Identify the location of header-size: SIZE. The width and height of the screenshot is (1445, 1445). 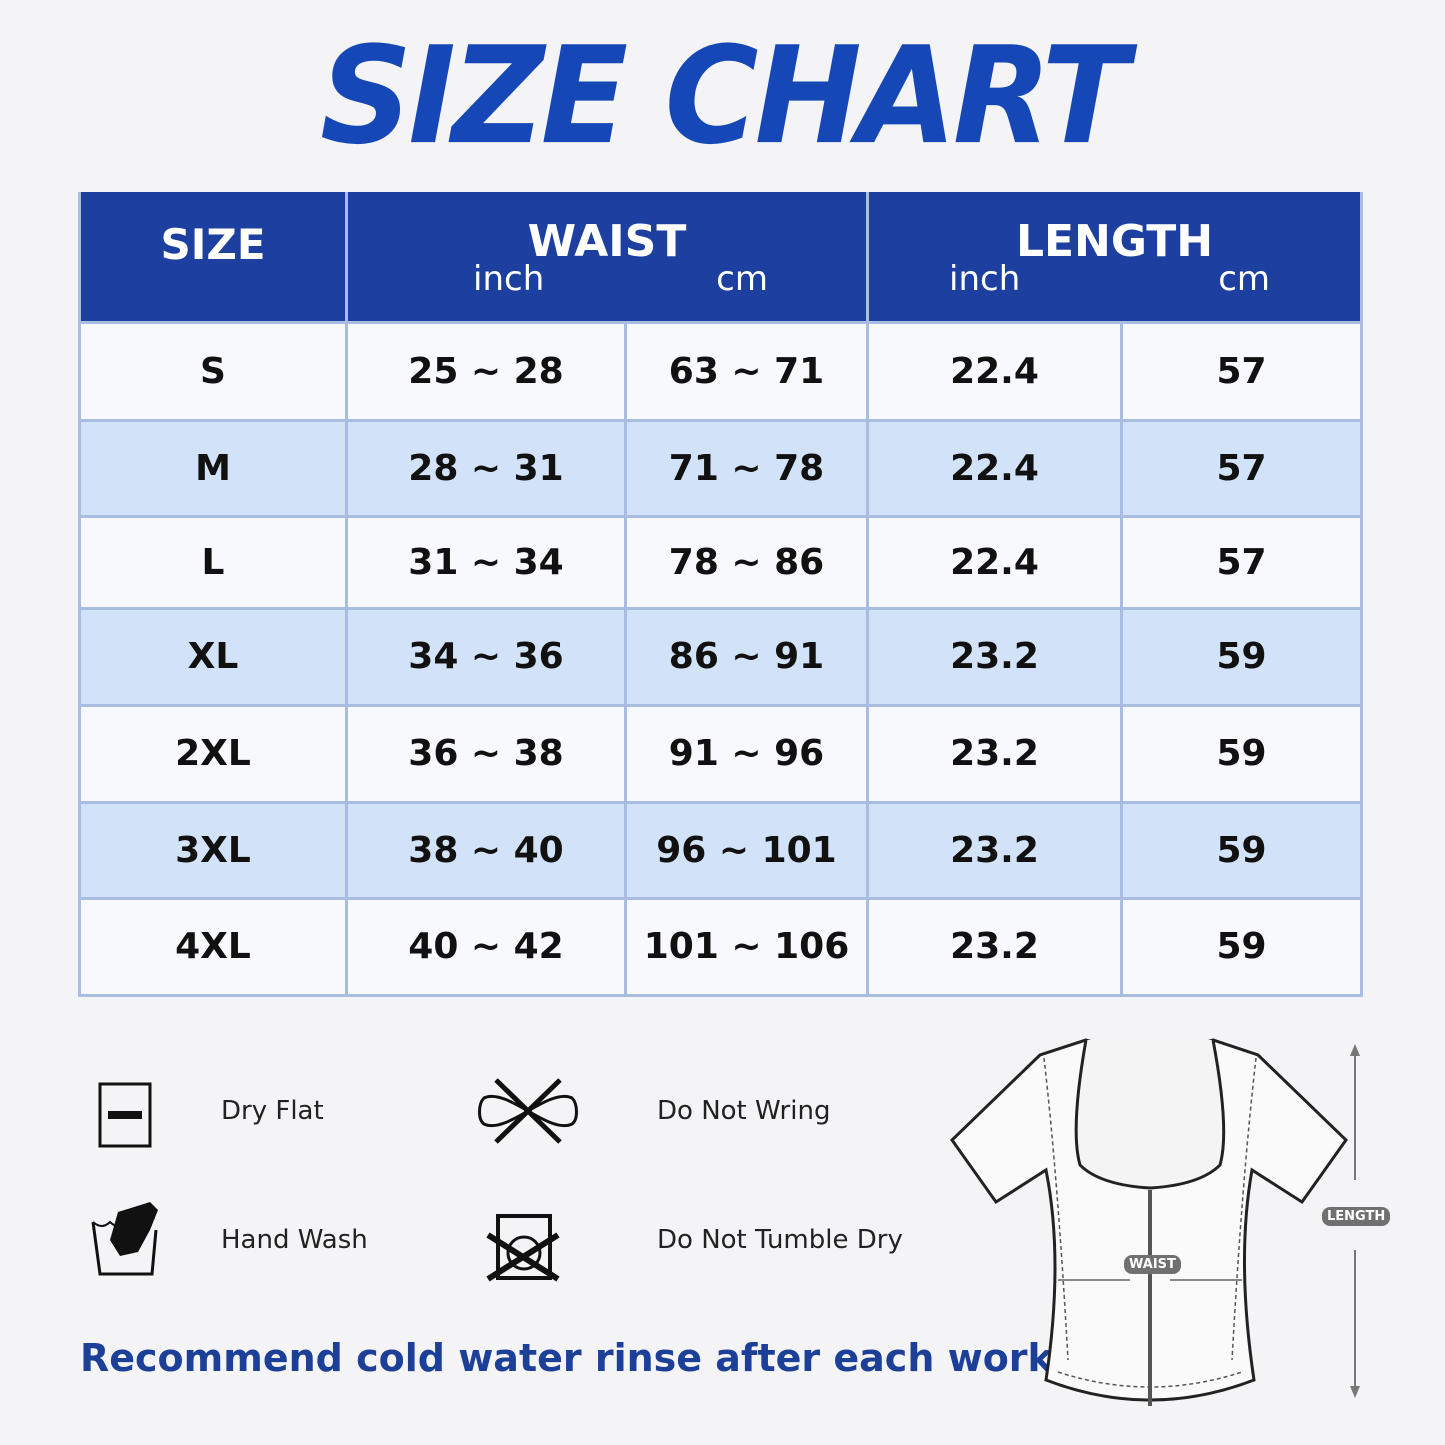
(213, 258).